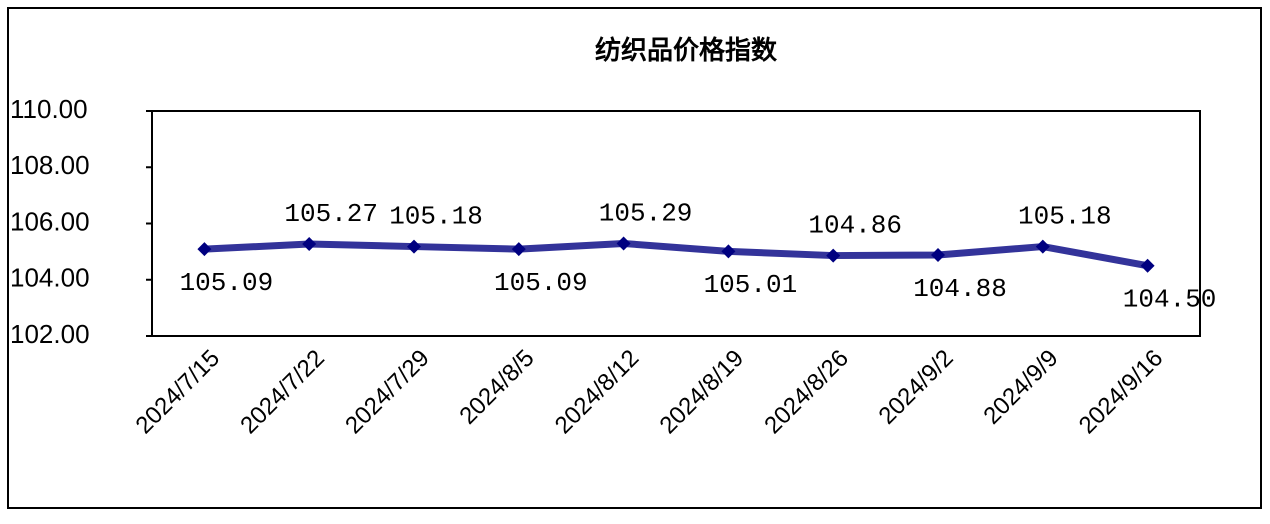 This screenshot has width=1270, height=524. What do you see at coordinates (1170, 300) in the screenshot?
I see `value-label: 104.50` at bounding box center [1170, 300].